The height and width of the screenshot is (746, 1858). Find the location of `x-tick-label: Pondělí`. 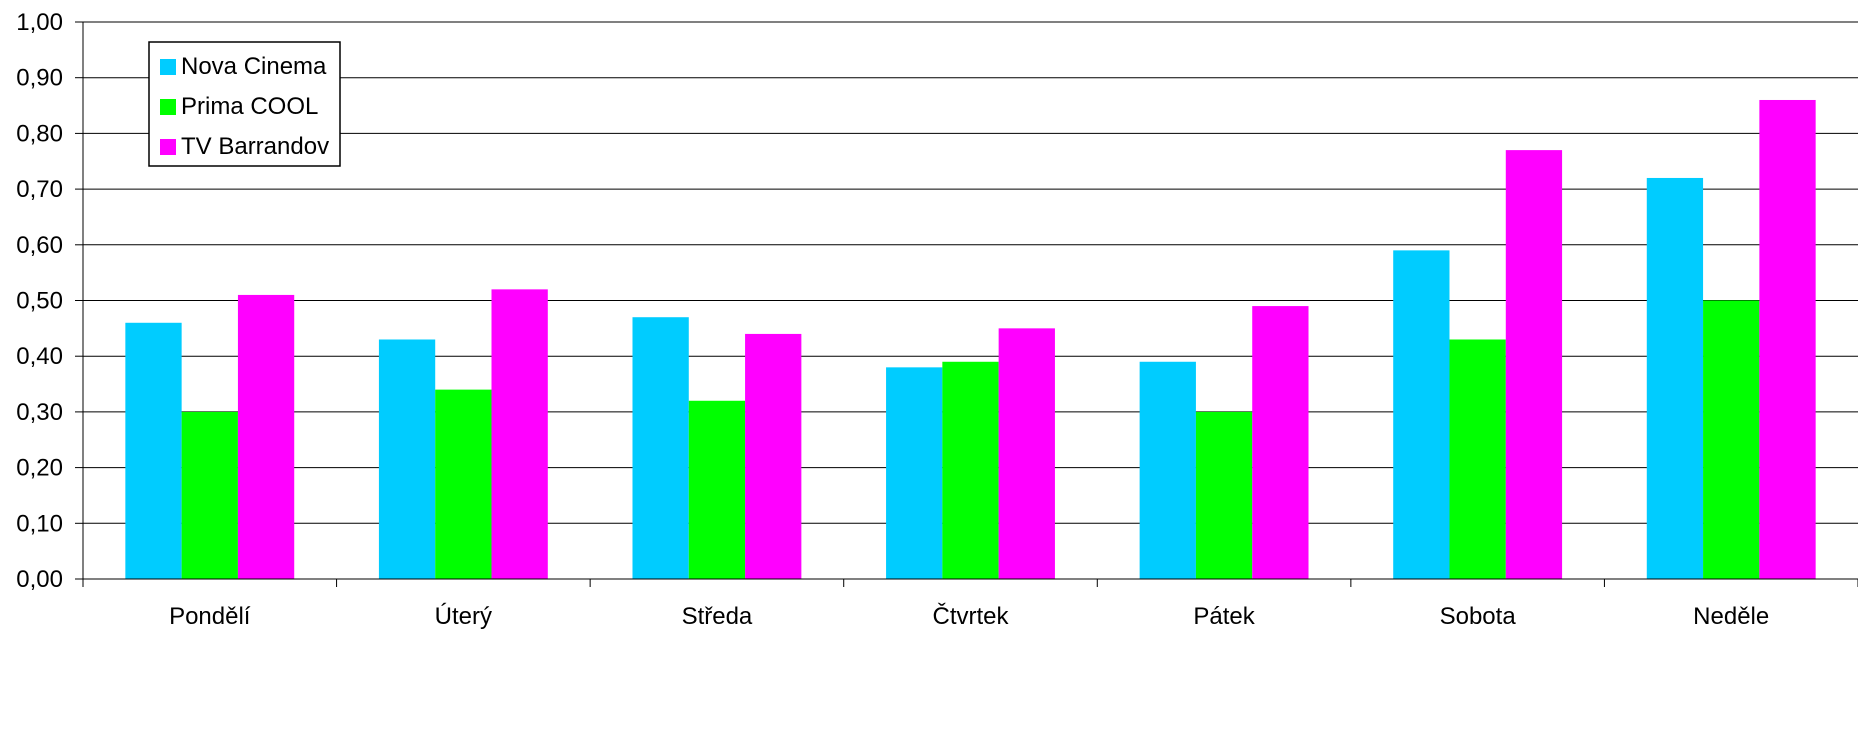

x-tick-label: Pondělí is located at coordinates (210, 616).